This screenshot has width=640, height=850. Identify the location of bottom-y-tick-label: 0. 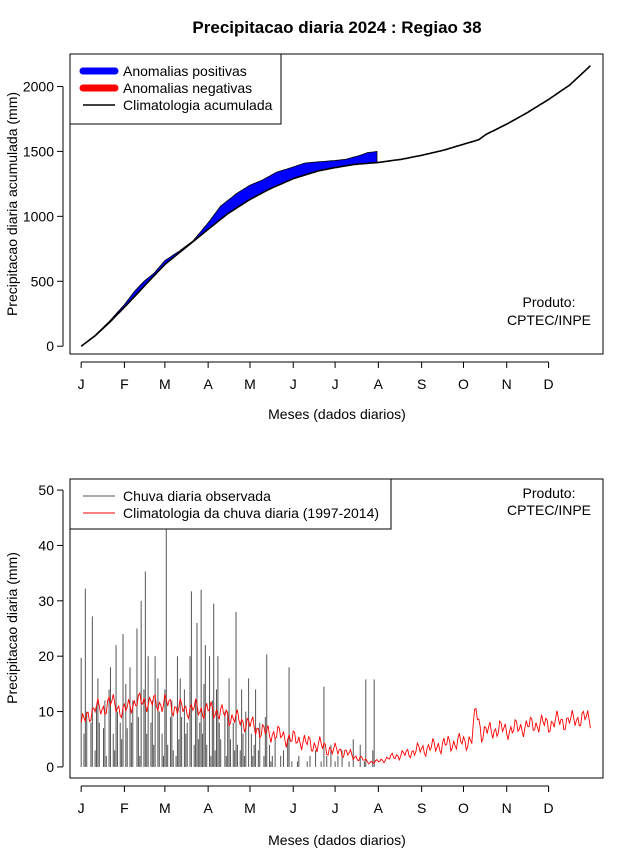
(50, 767).